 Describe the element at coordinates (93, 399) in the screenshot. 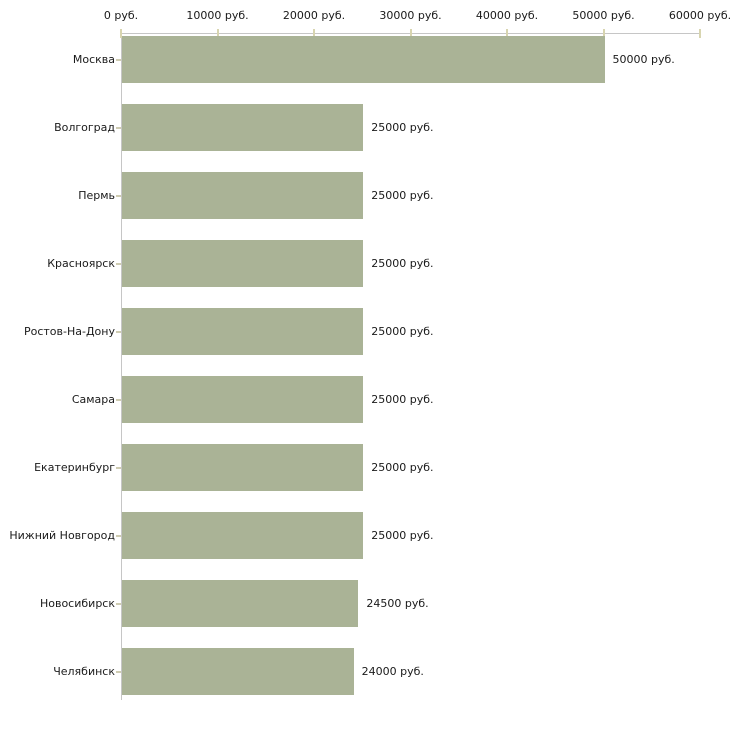

I see `category-label: Самара` at that location.